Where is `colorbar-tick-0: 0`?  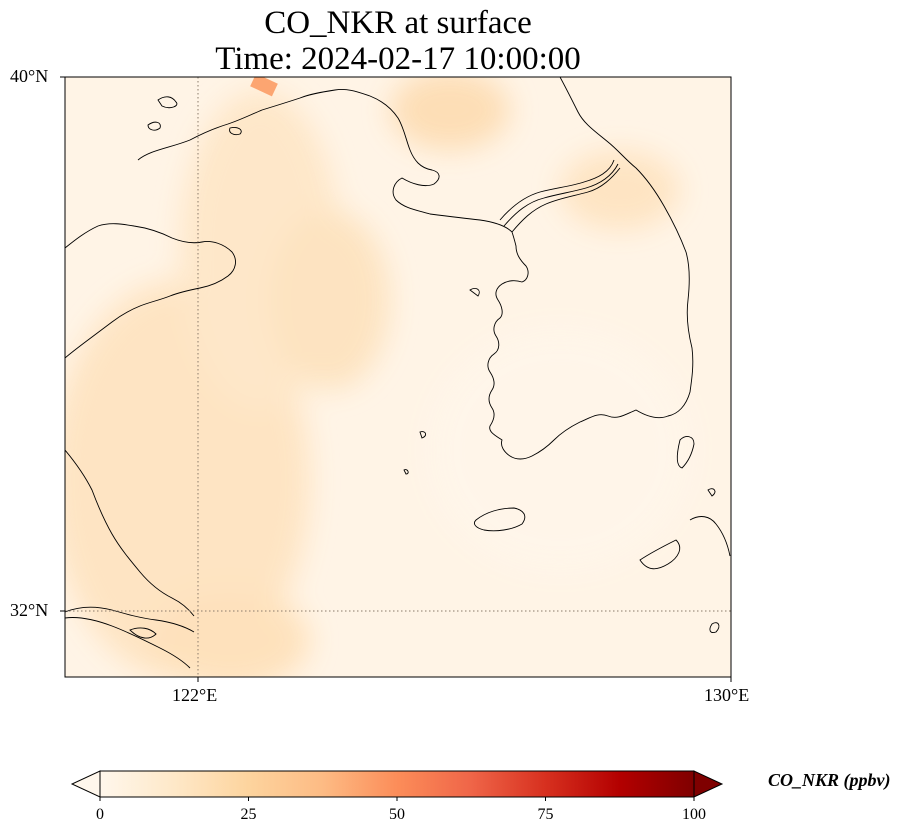
colorbar-tick-0: 0 is located at coordinates (100, 814).